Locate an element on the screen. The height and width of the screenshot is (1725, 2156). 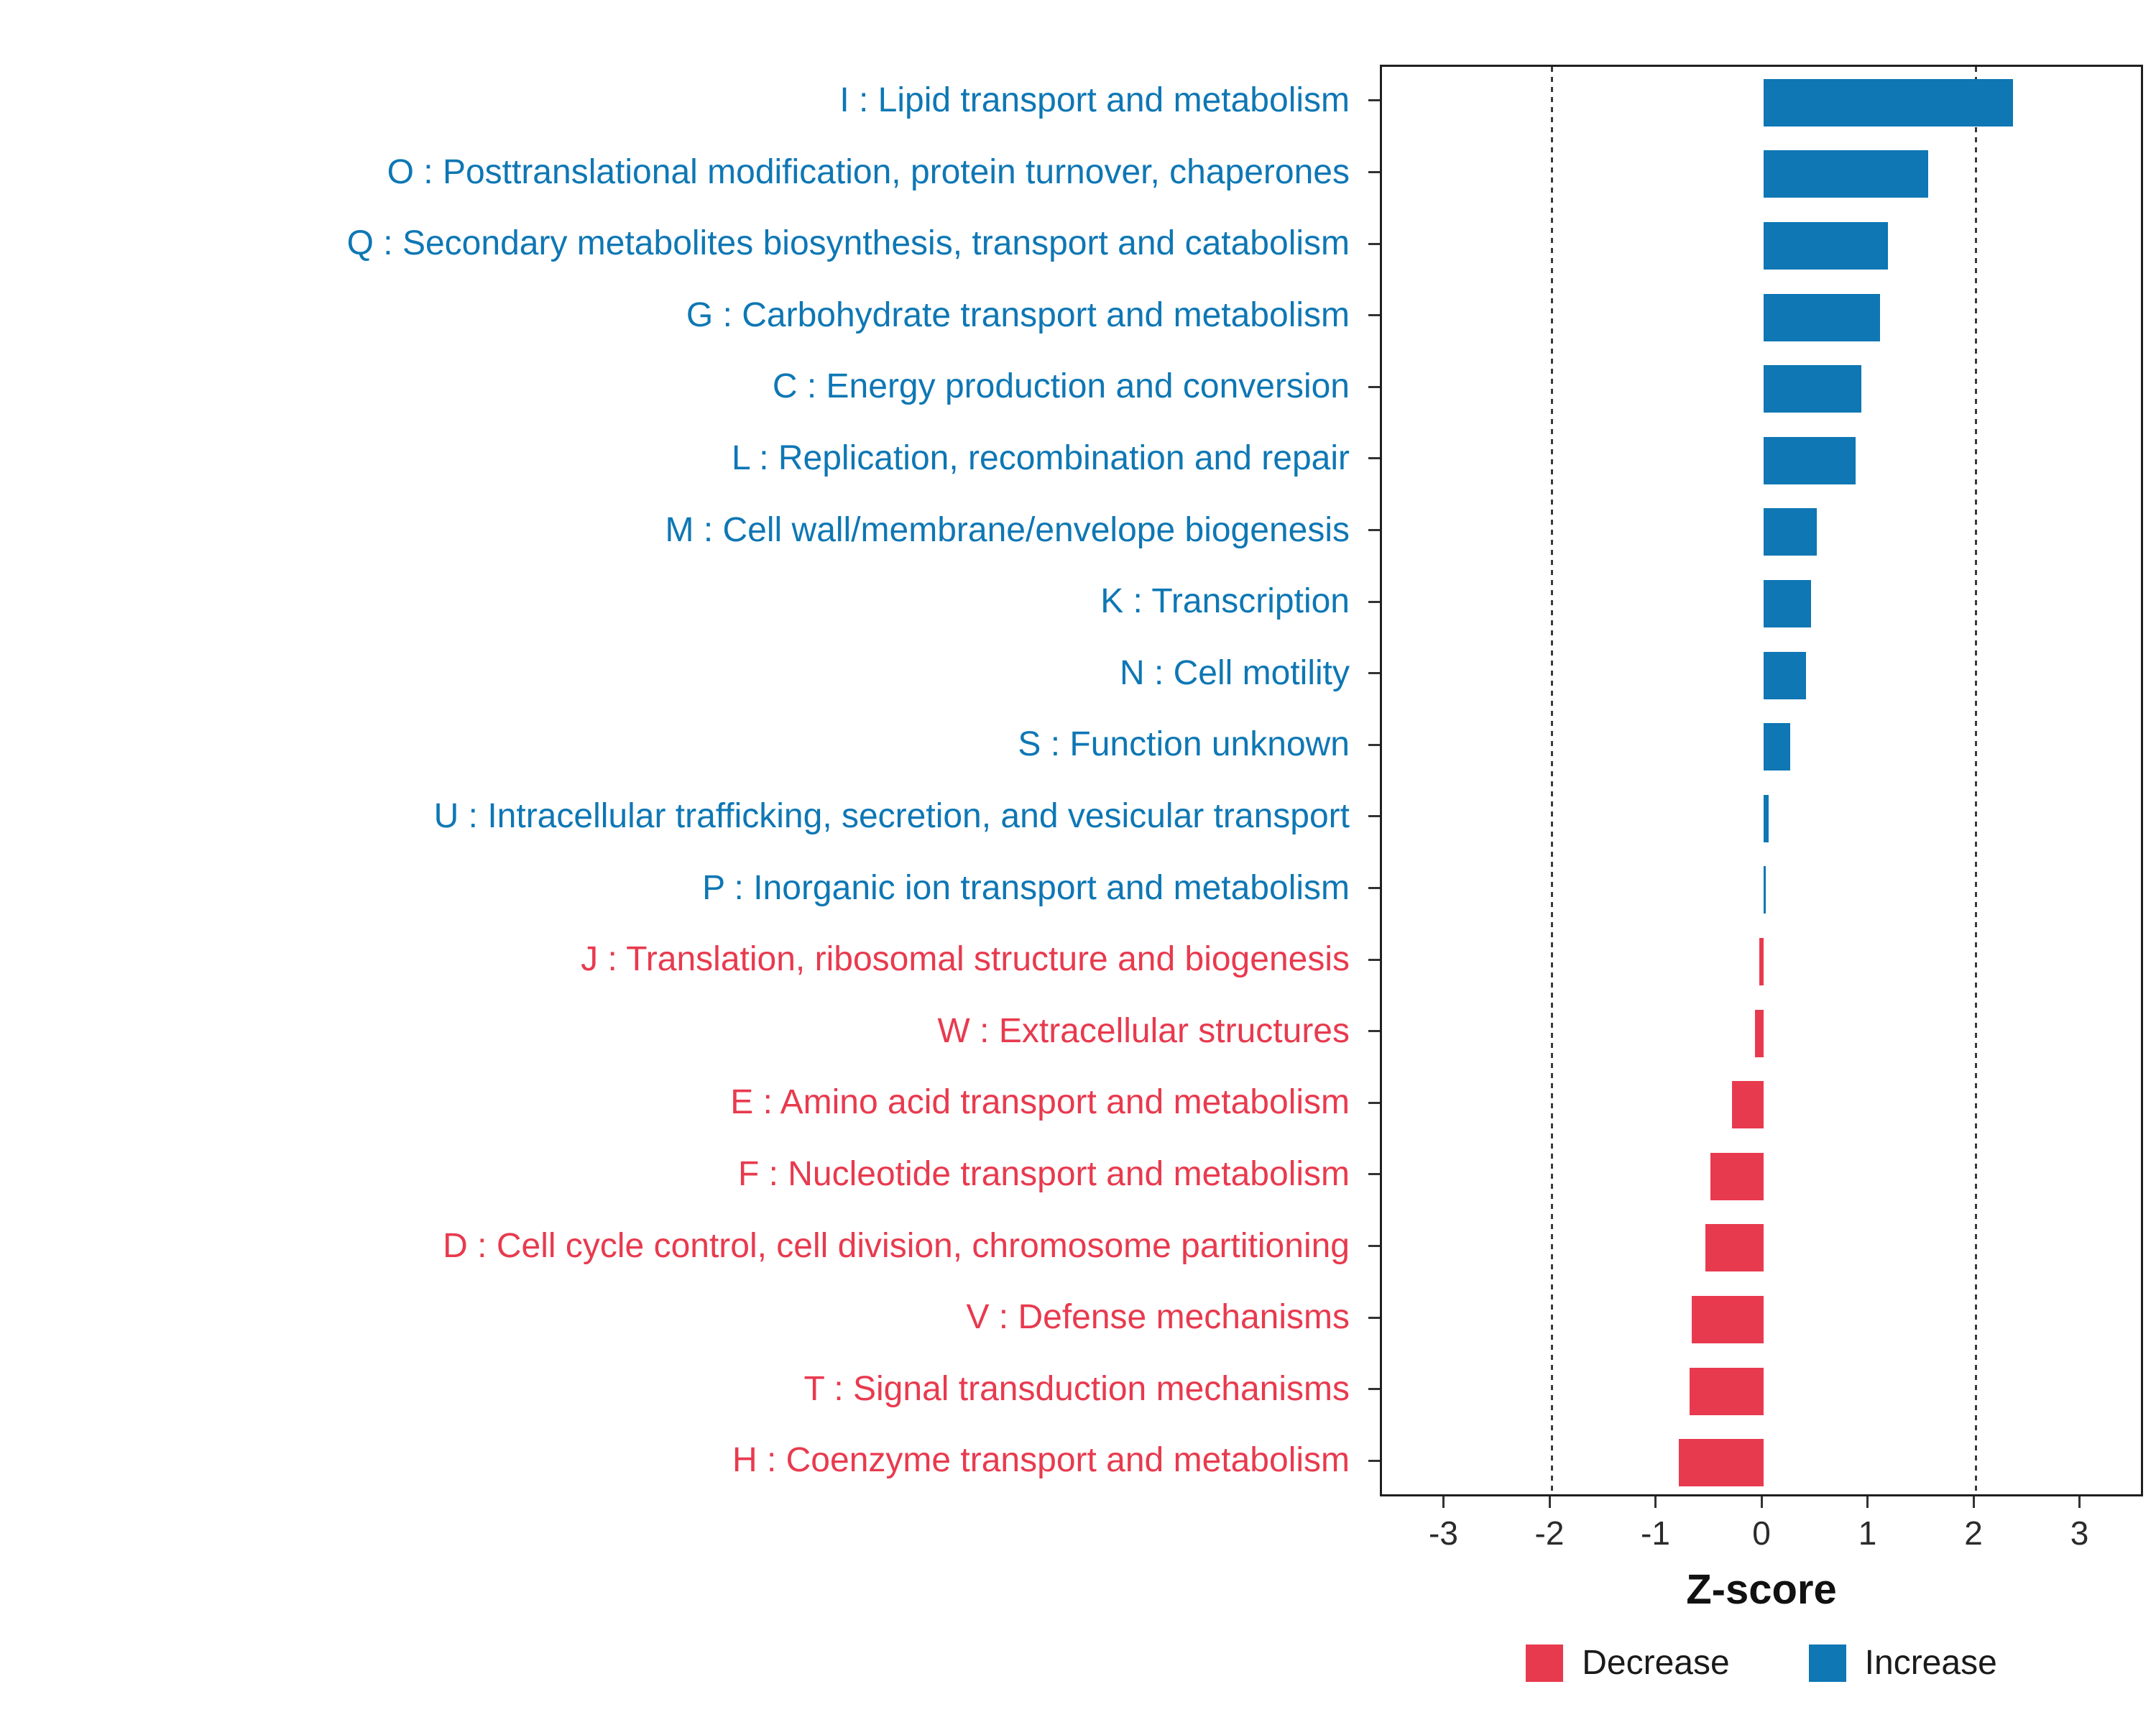
category-label: H : Coenzyme transport and metabolism is located at coordinates (1041, 1460).